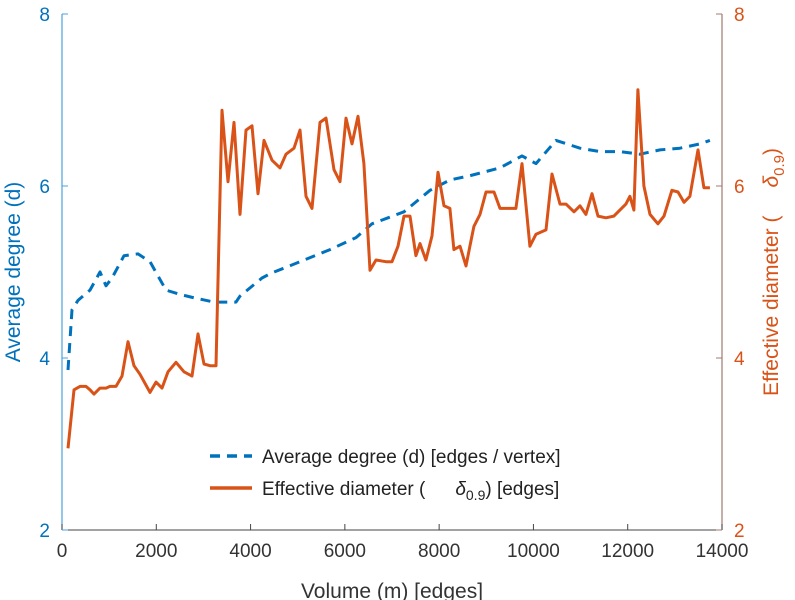  I want to click on x-tick-label: 14000, so click(722, 551).